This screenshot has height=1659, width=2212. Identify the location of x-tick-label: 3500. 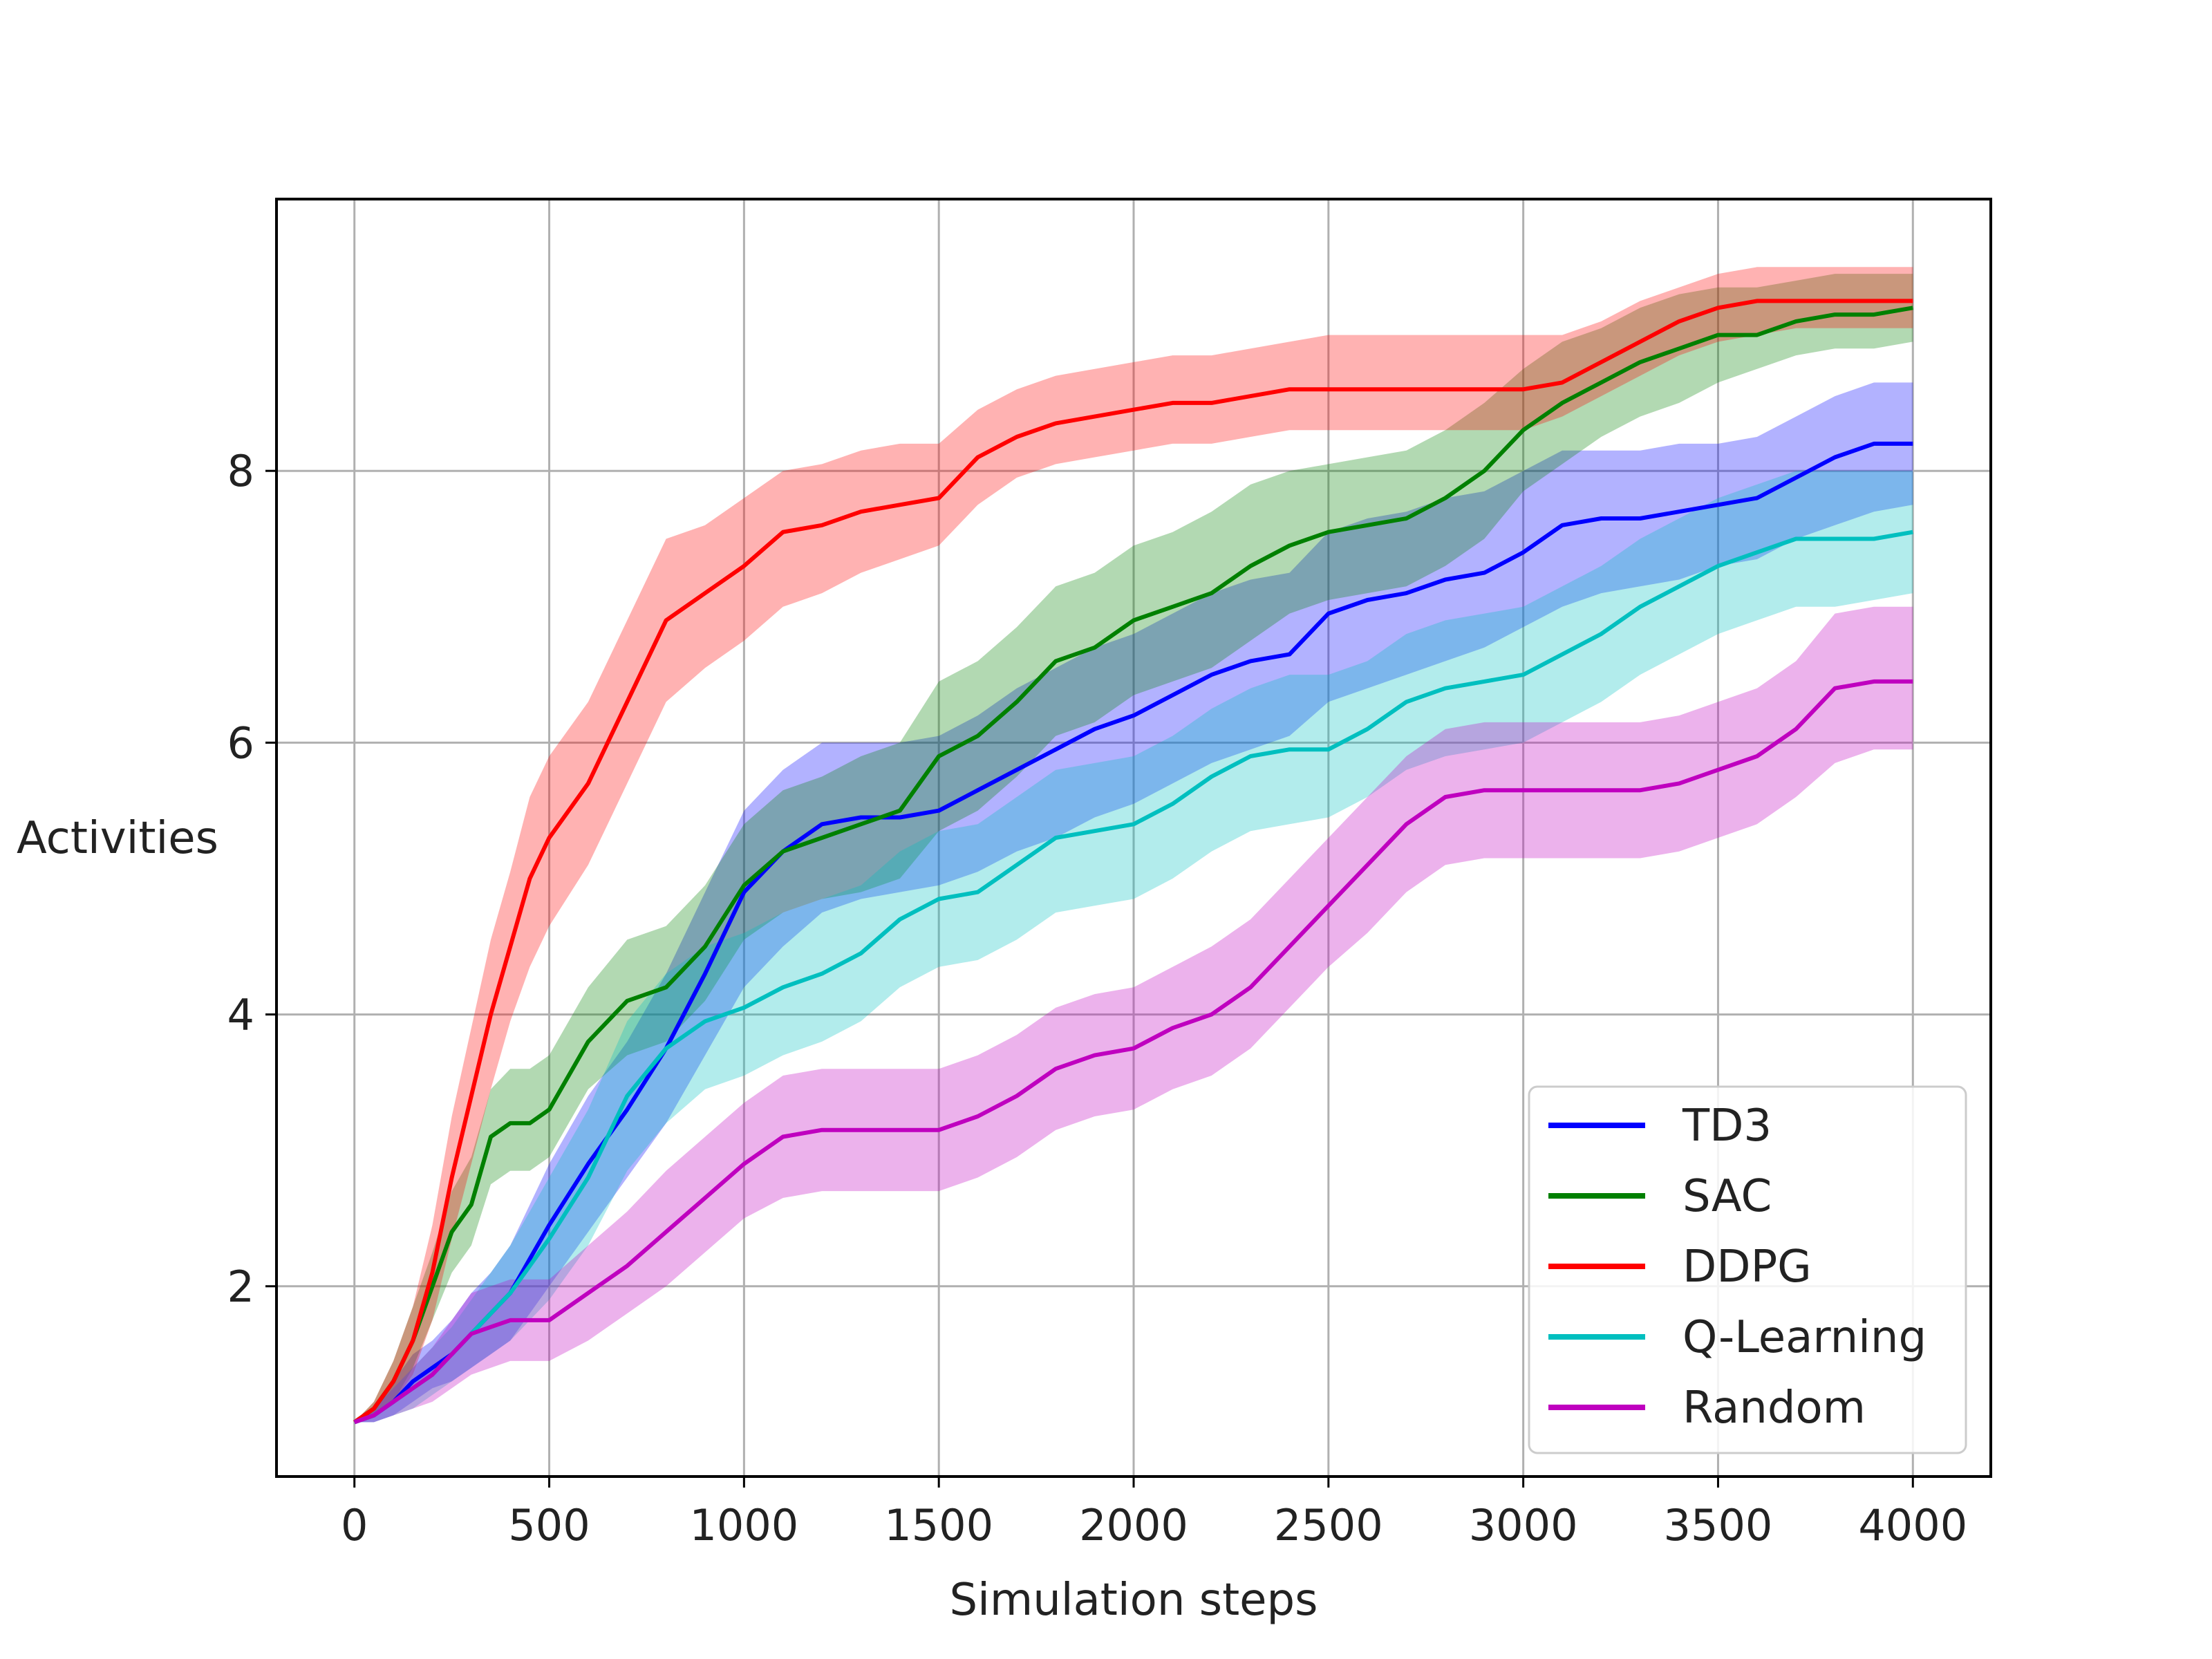
(1718, 1525).